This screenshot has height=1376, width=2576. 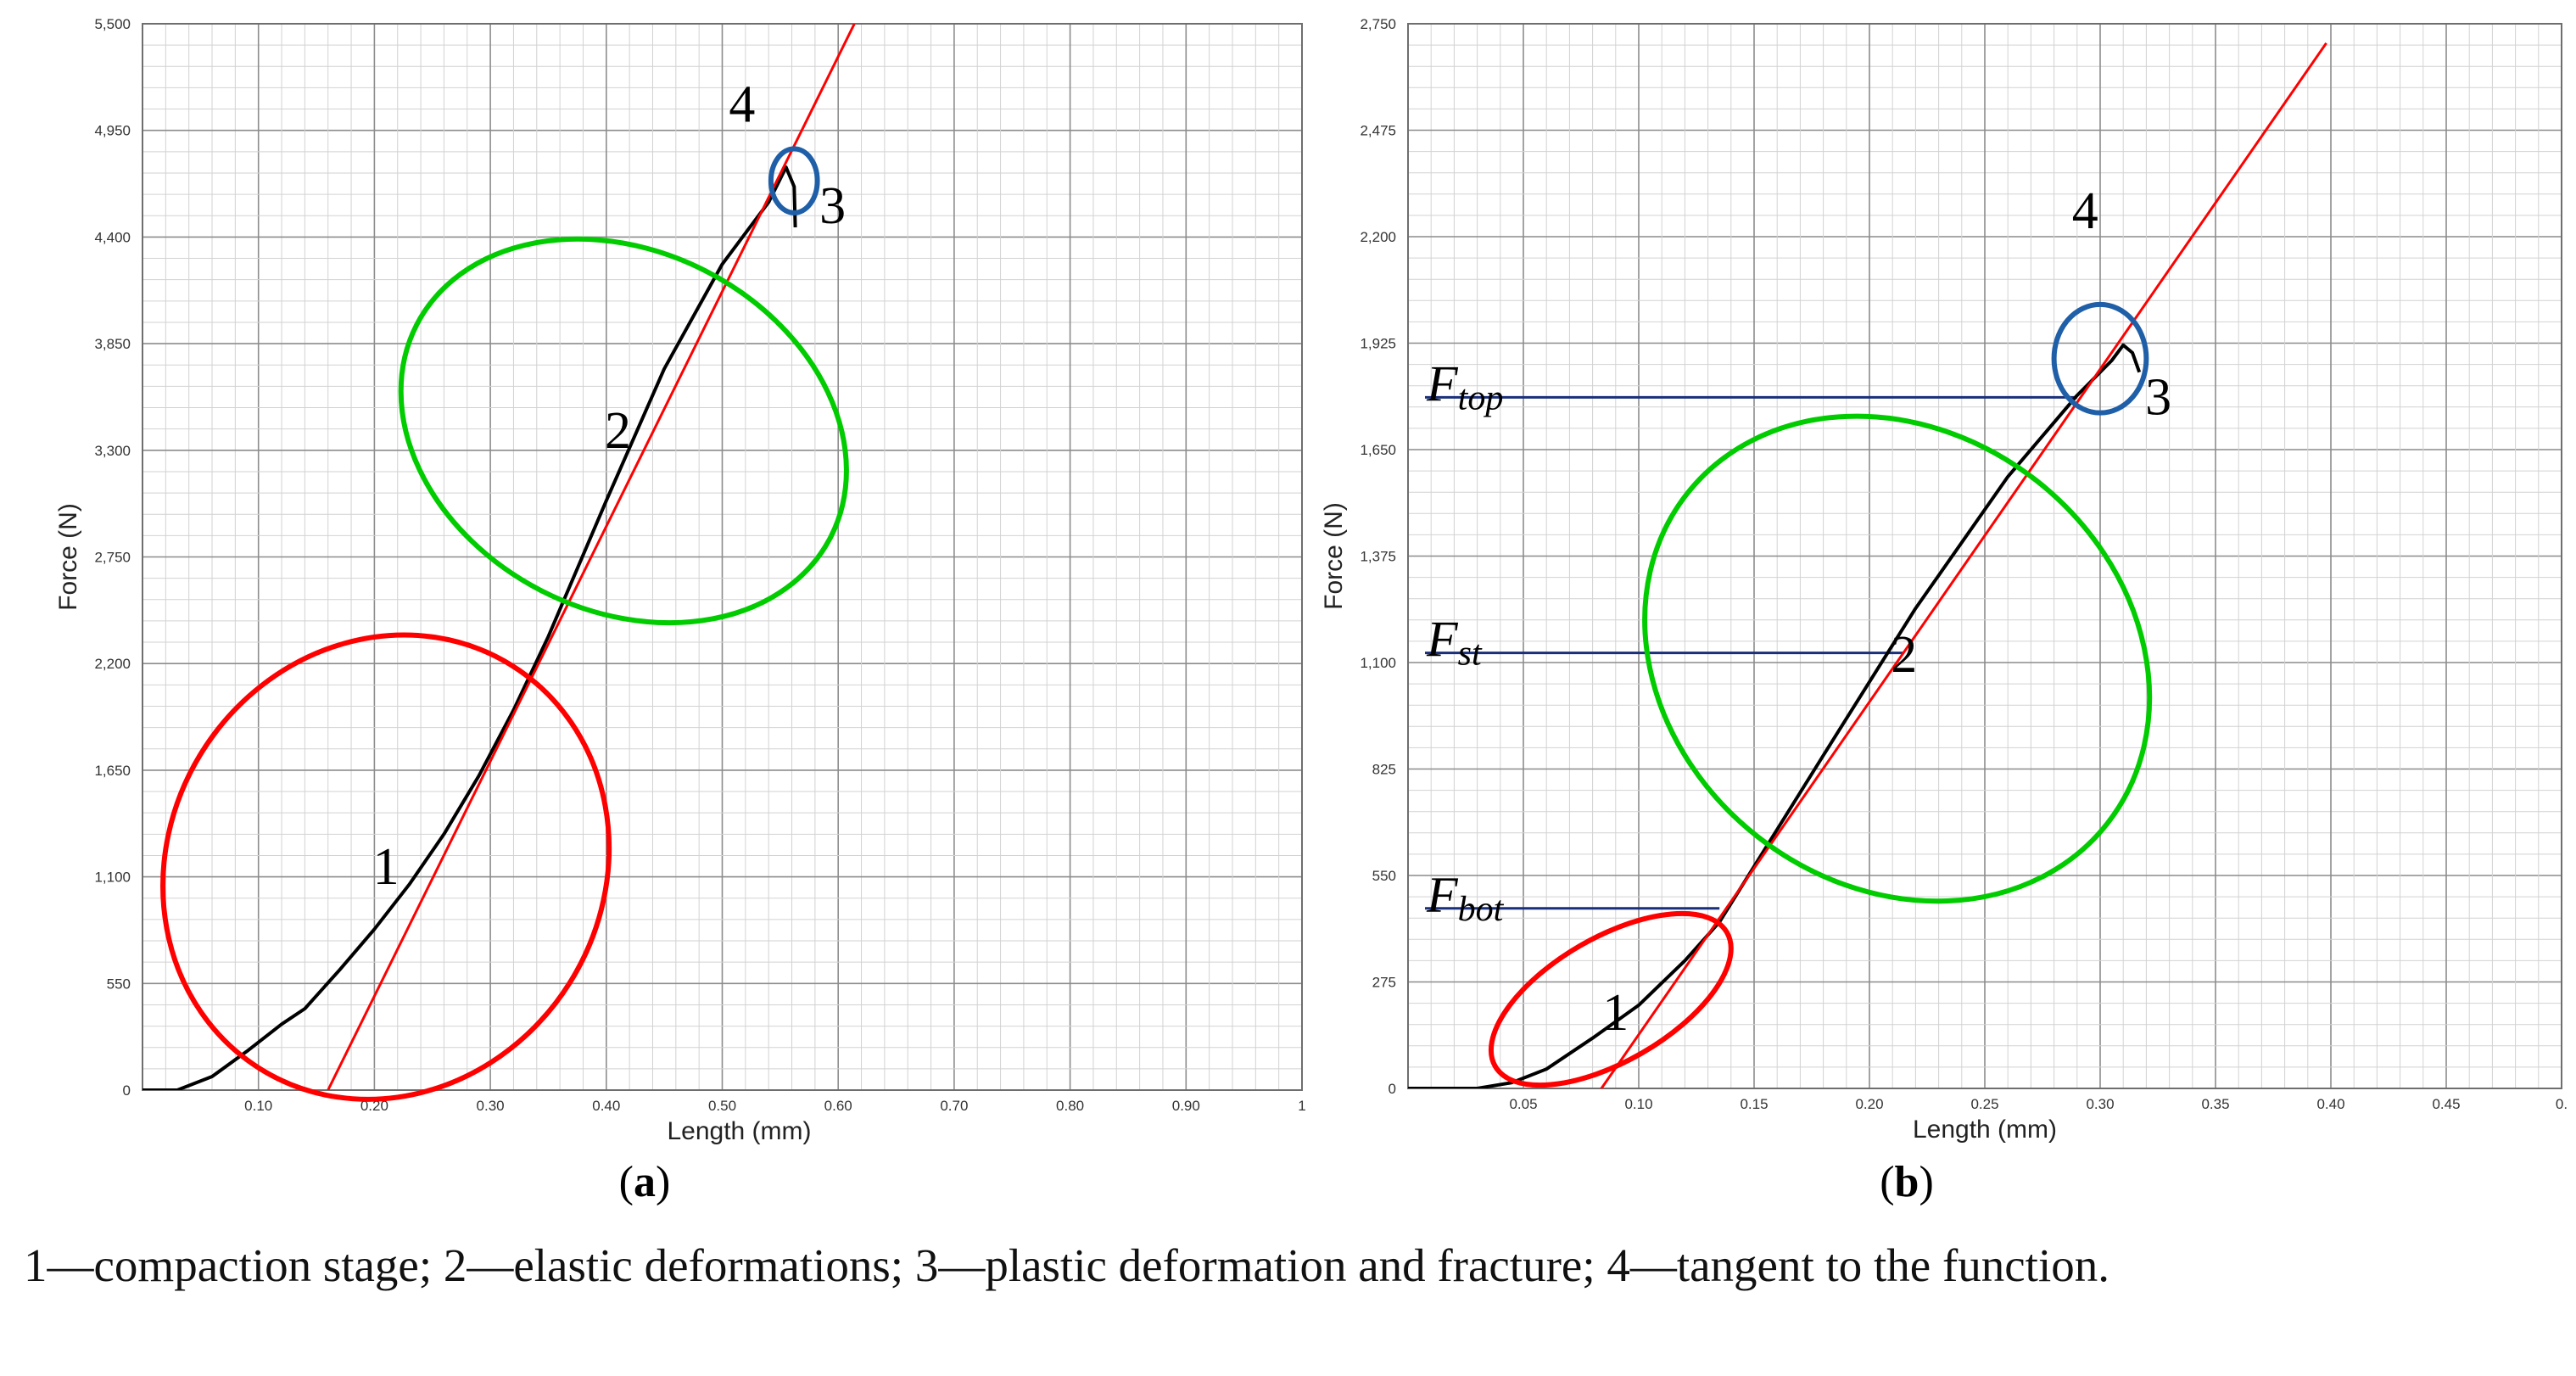 I want to click on x-tick-label: 0.15, so click(x=1754, y=1104).